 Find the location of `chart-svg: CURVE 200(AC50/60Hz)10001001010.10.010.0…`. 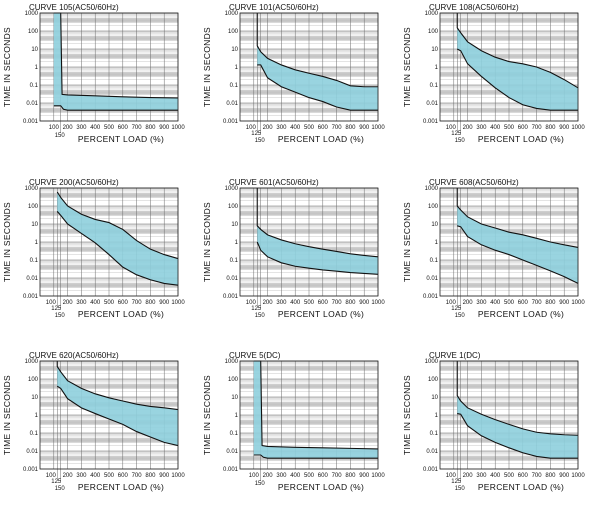

chart-svg: CURVE 200(AC50/60Hz)10001001010.10.010.0… is located at coordinates (93, 248).